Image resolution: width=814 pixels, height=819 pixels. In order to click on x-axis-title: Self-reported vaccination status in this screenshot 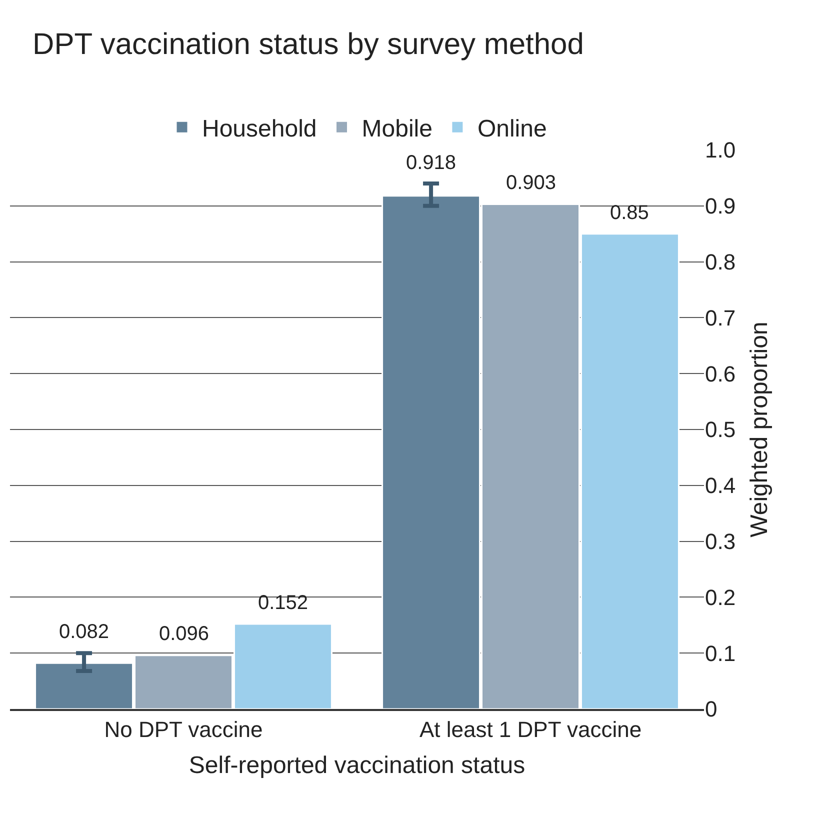, I will do `click(357, 765)`.